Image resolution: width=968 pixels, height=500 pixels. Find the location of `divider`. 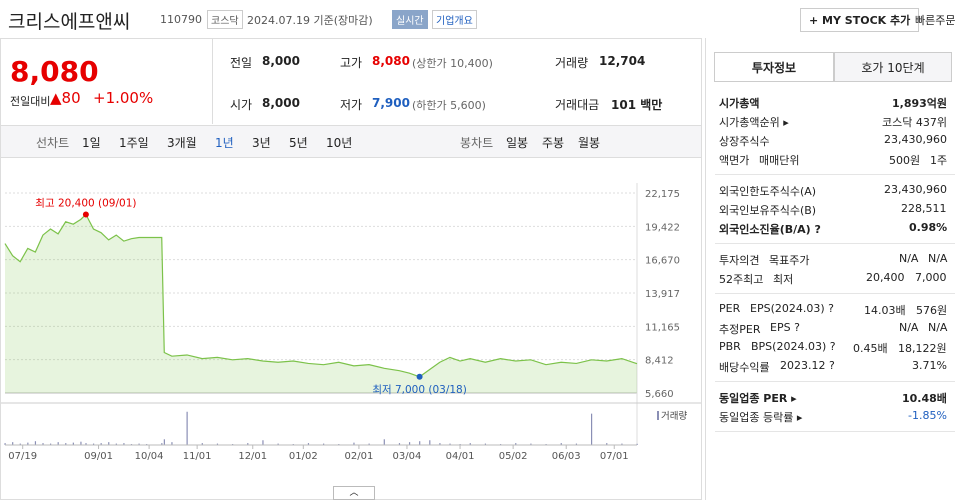

divider is located at coordinates (212, 81).